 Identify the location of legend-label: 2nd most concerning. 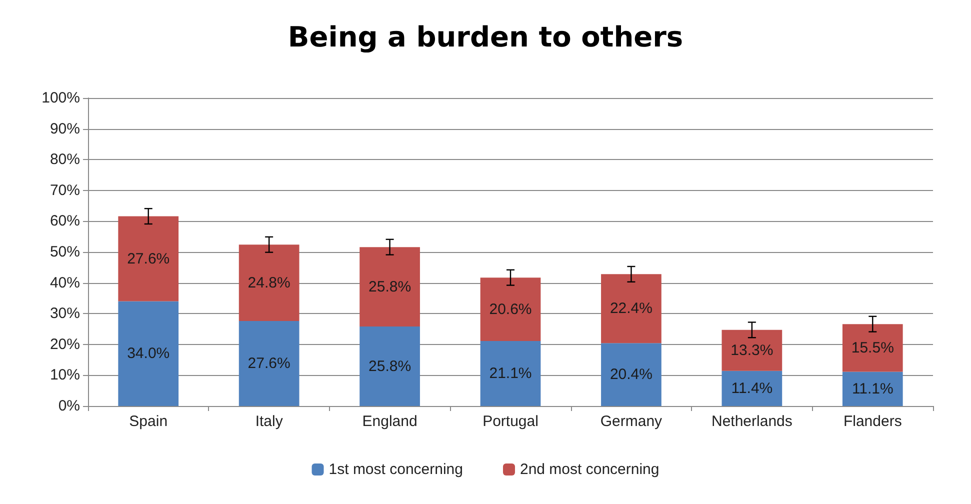
(590, 469).